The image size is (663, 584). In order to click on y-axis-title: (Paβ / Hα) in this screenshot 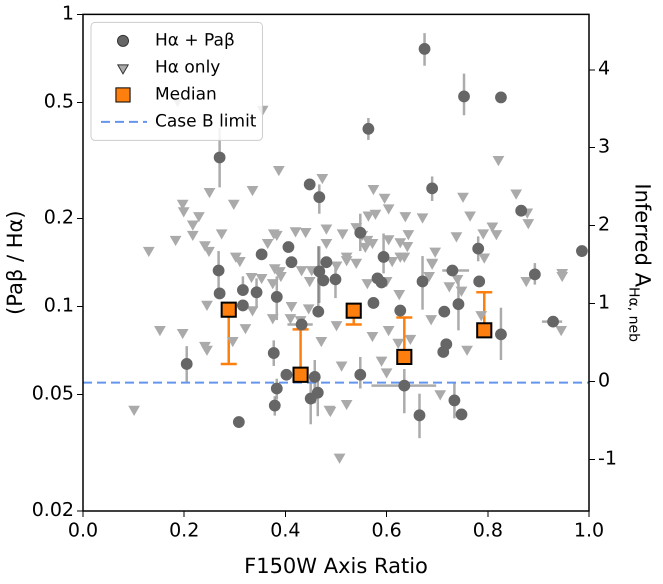, I will do `click(15, 262)`.